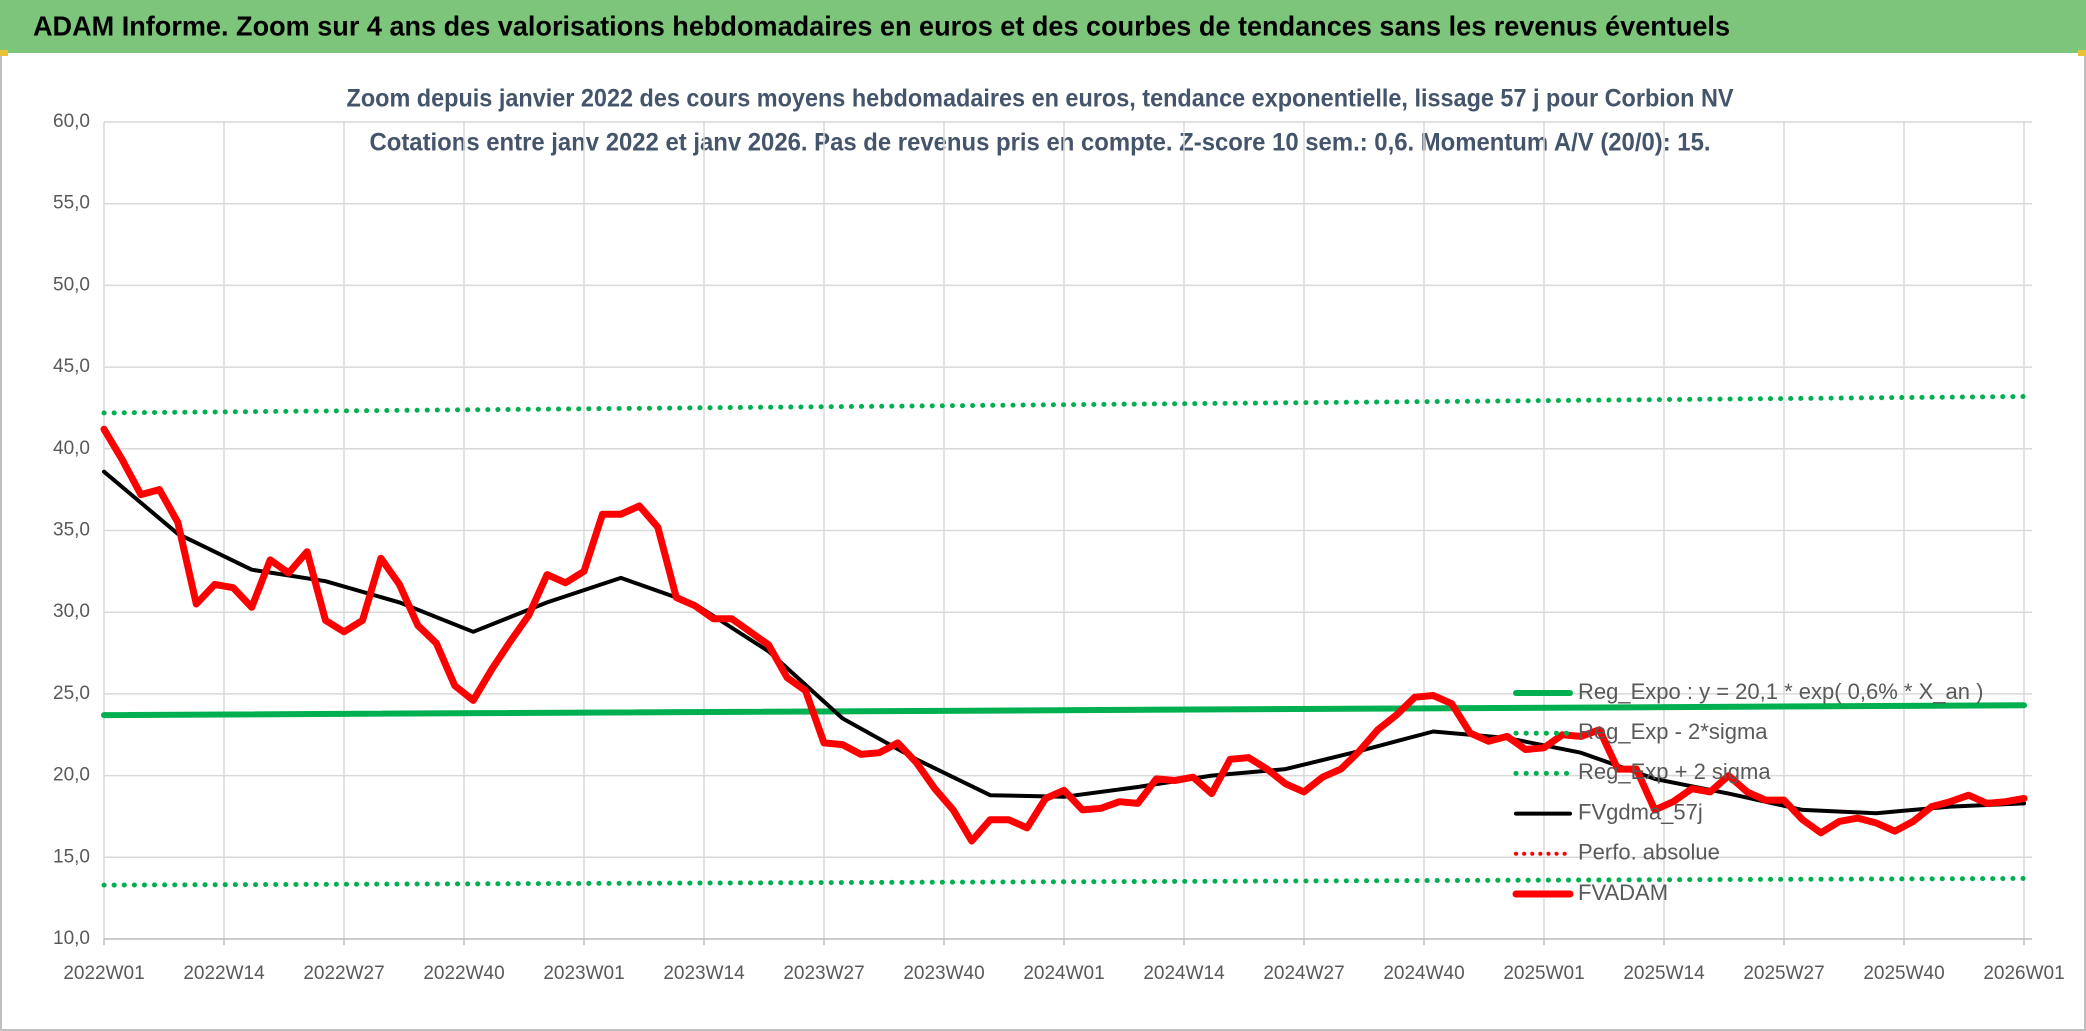 The height and width of the screenshot is (1031, 2086). Describe the element at coordinates (71, 938) in the screenshot. I see `y-tick-label: 10,0` at that location.